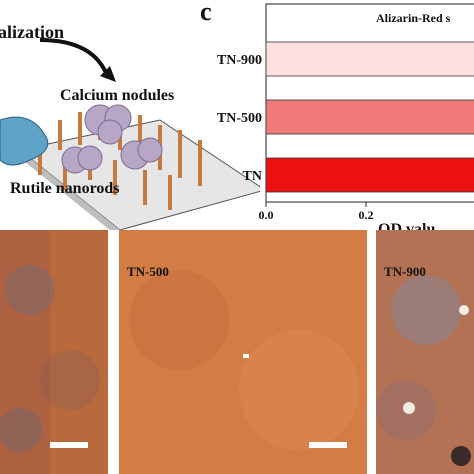  Describe the element at coordinates (206, 13) in the screenshot. I see `panel-letter: c` at that location.